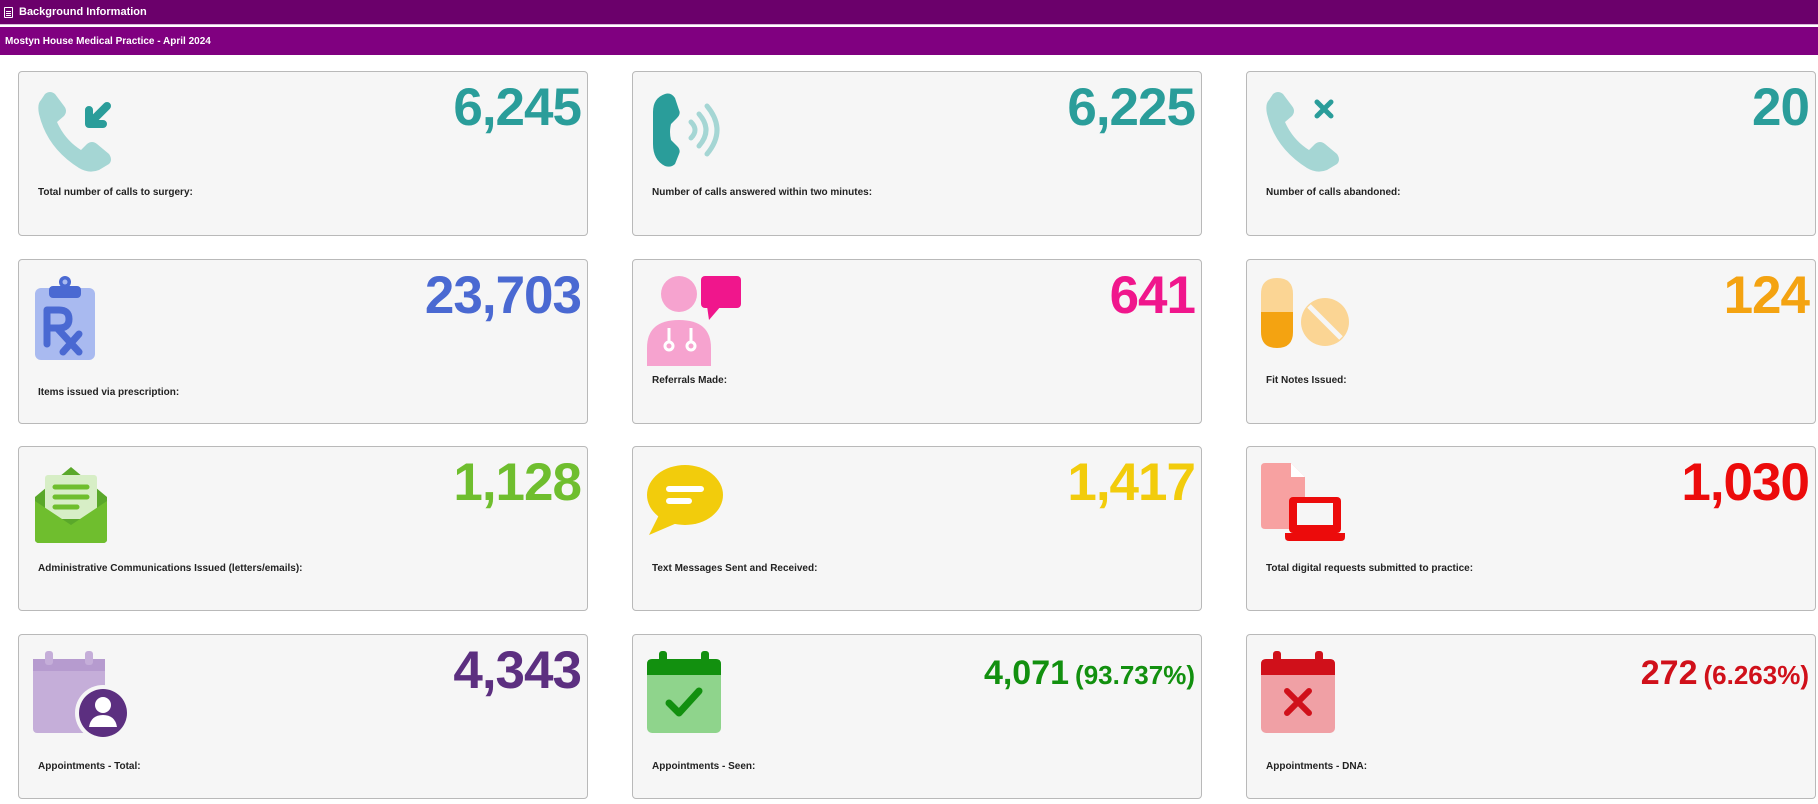 Image resolution: width=1818 pixels, height=804 pixels. I want to click on doctor-chat-icon, so click(694, 321).